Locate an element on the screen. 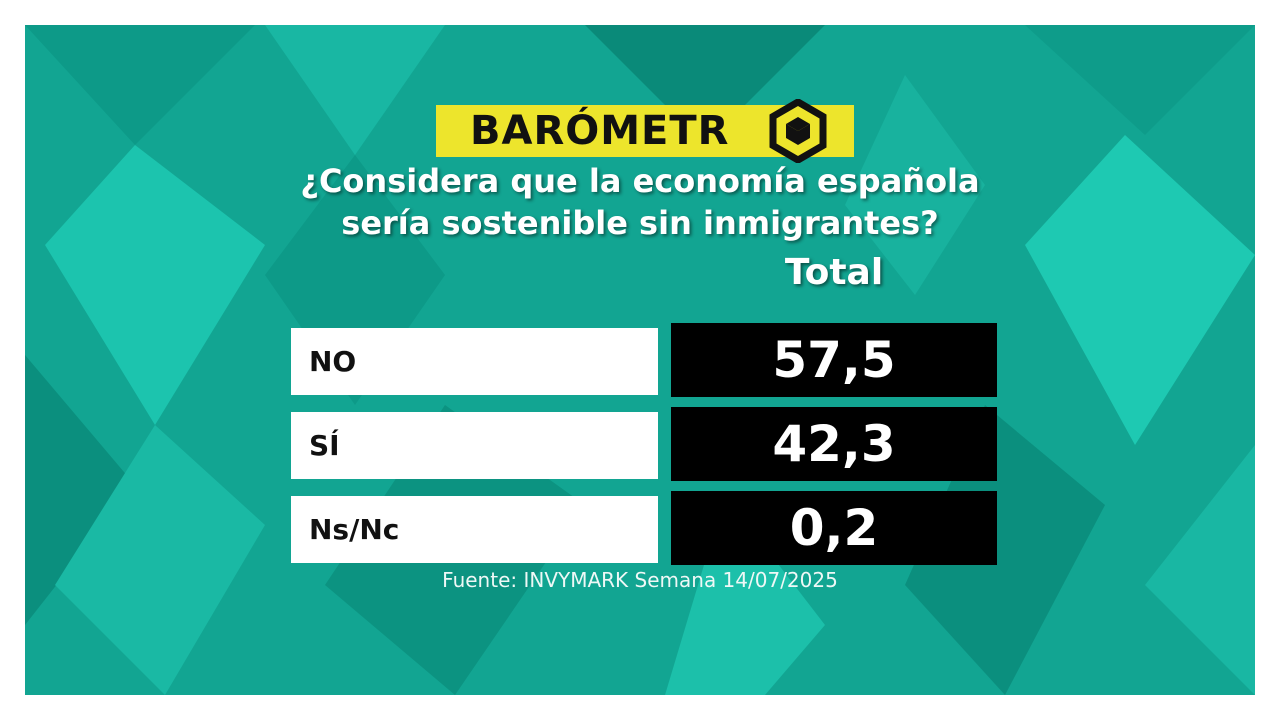 The width and height of the screenshot is (1280, 720). barometro-logo: BARÓMETR is located at coordinates (645, 131).